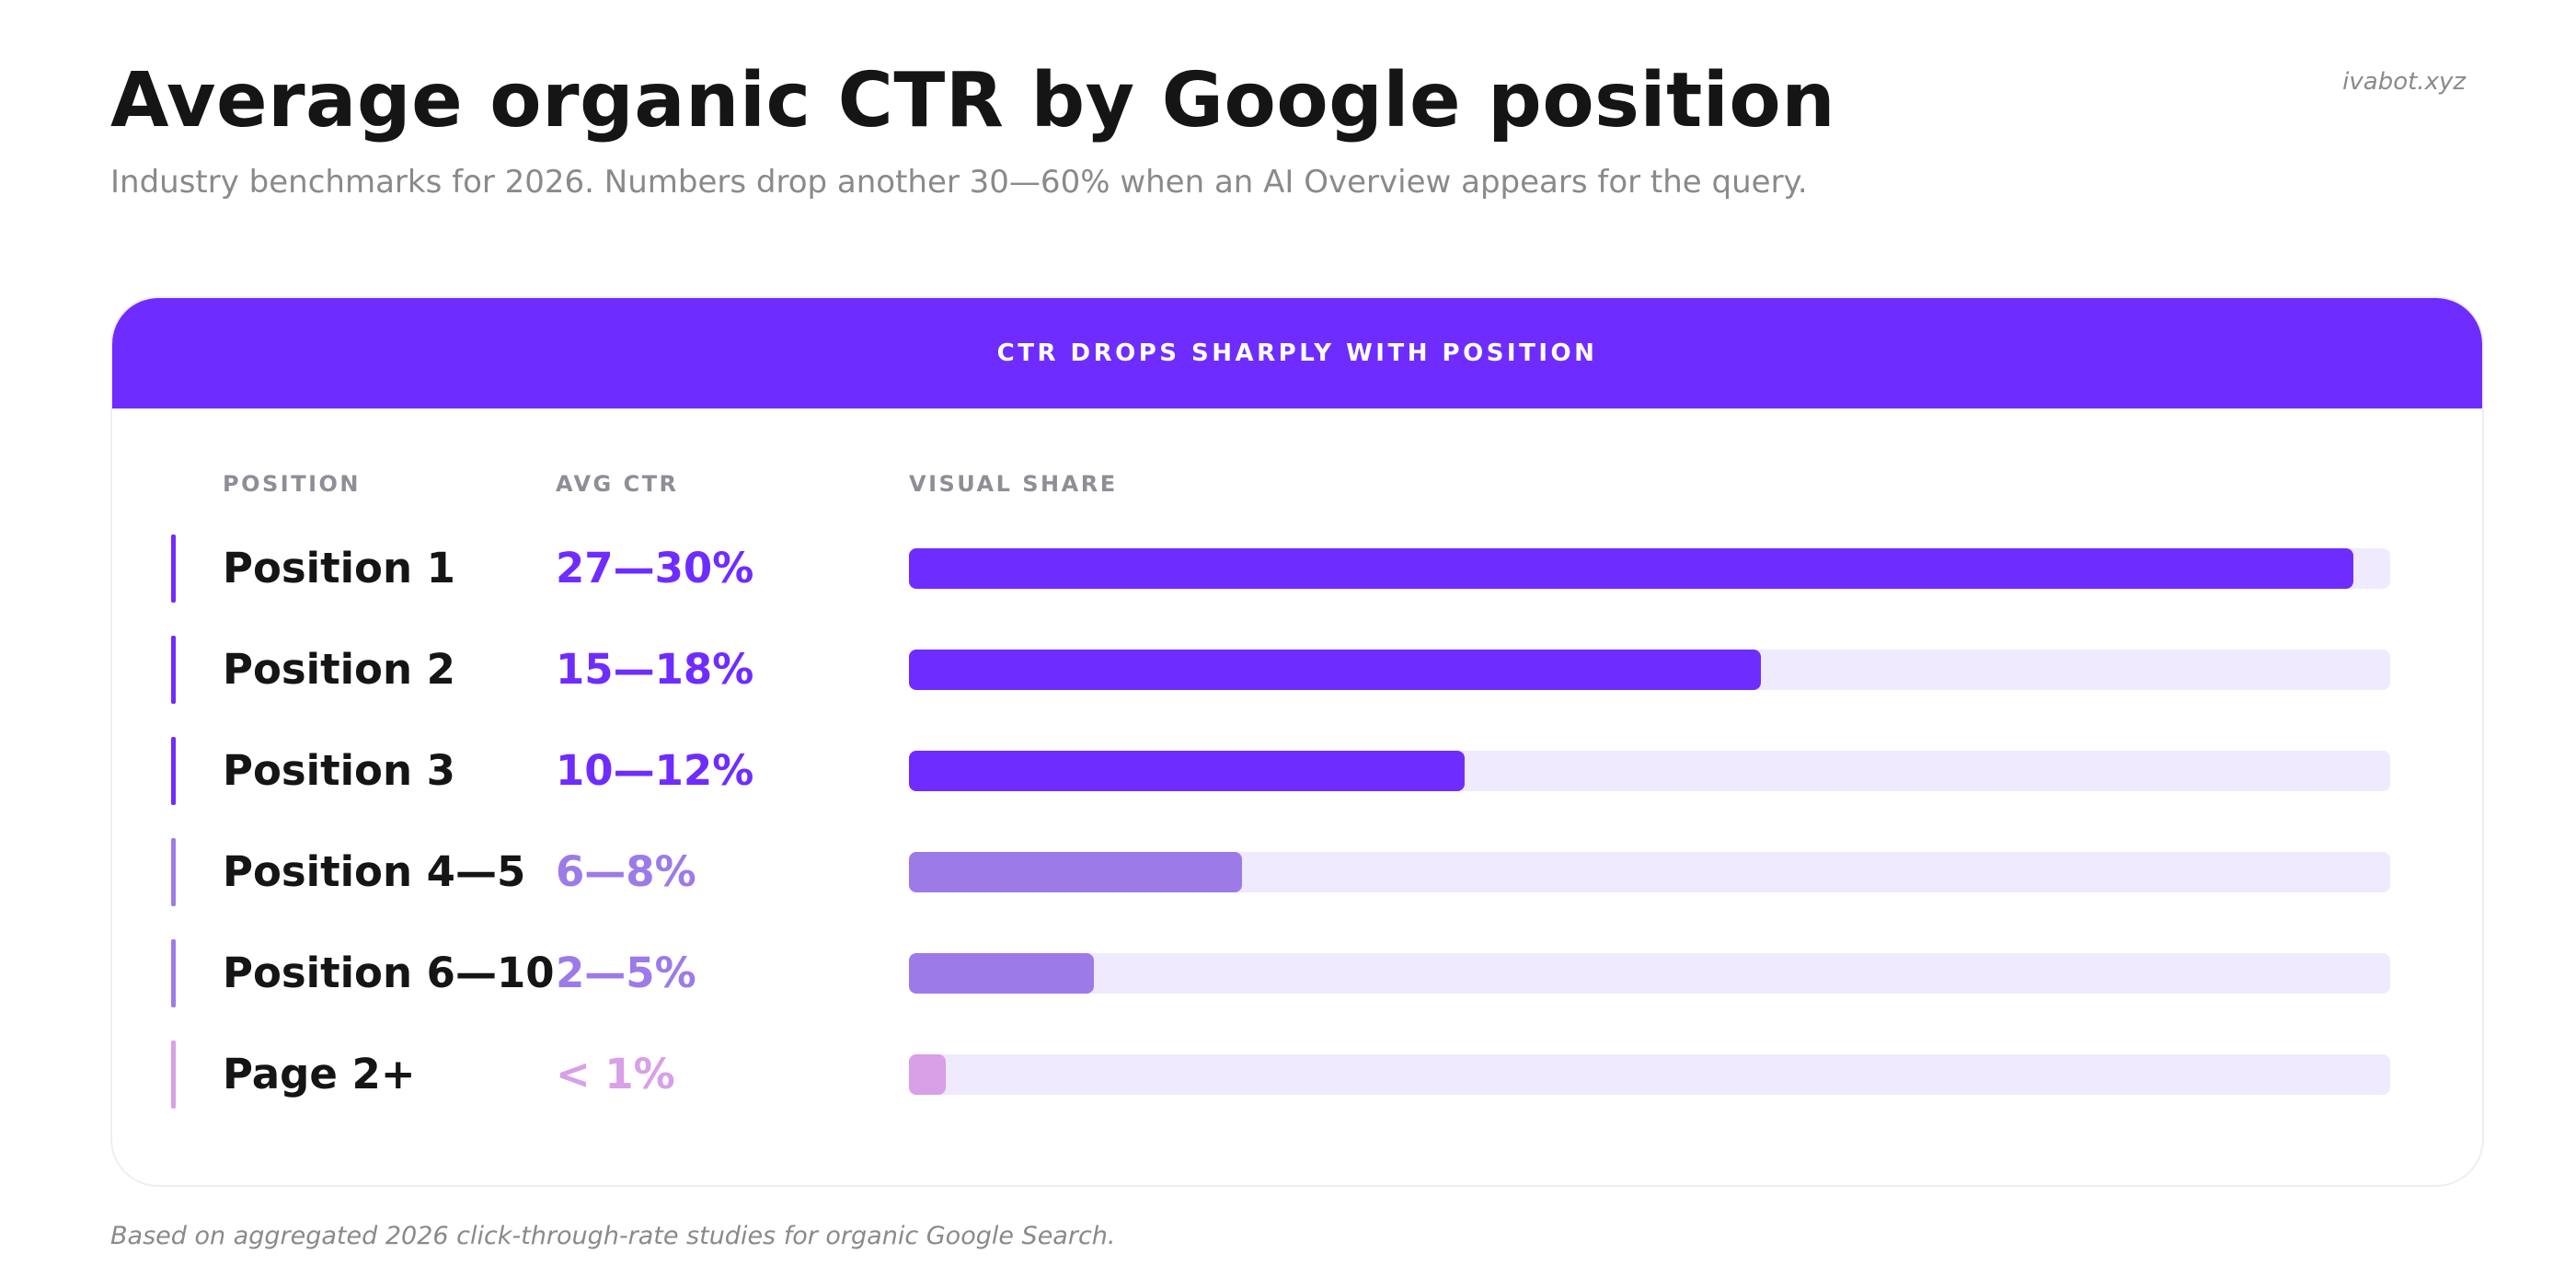  What do you see at coordinates (374, 871) in the screenshot?
I see `position-label: Position 4—5` at bounding box center [374, 871].